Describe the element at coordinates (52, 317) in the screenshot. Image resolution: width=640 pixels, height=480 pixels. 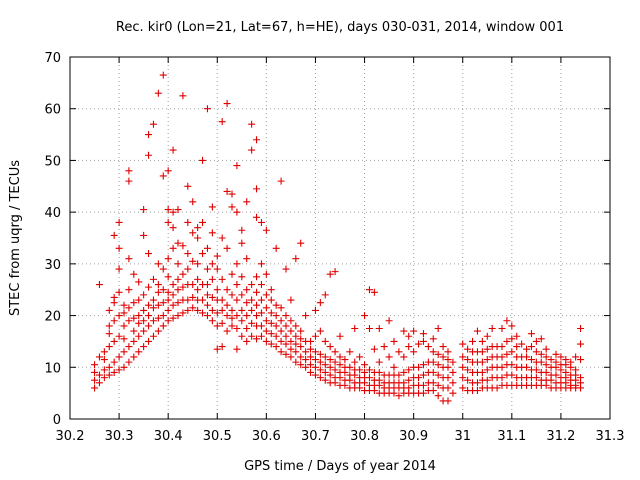
I see `y-tick-label: 20` at that location.